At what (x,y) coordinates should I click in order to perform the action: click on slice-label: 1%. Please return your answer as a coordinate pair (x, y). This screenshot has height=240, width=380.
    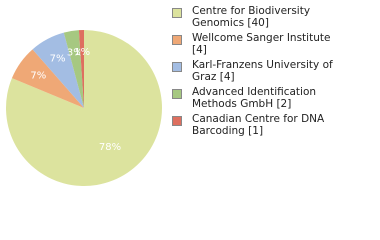
    Looking at the image, I should click on (82, 52).